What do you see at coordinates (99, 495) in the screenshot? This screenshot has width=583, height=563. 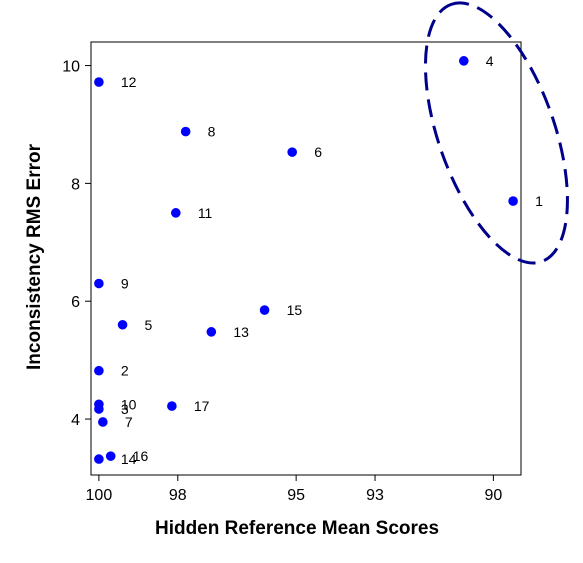 I see `x-tick-label: 100` at bounding box center [99, 495].